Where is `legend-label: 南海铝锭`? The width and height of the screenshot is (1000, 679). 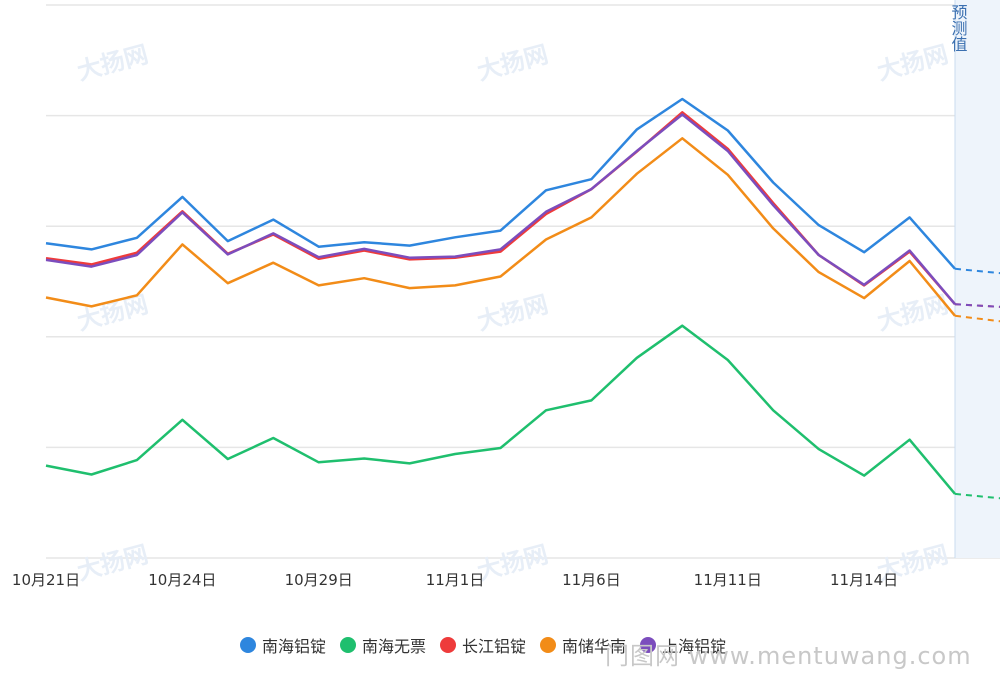
legend-label: 南海铝锭 is located at coordinates (294, 645).